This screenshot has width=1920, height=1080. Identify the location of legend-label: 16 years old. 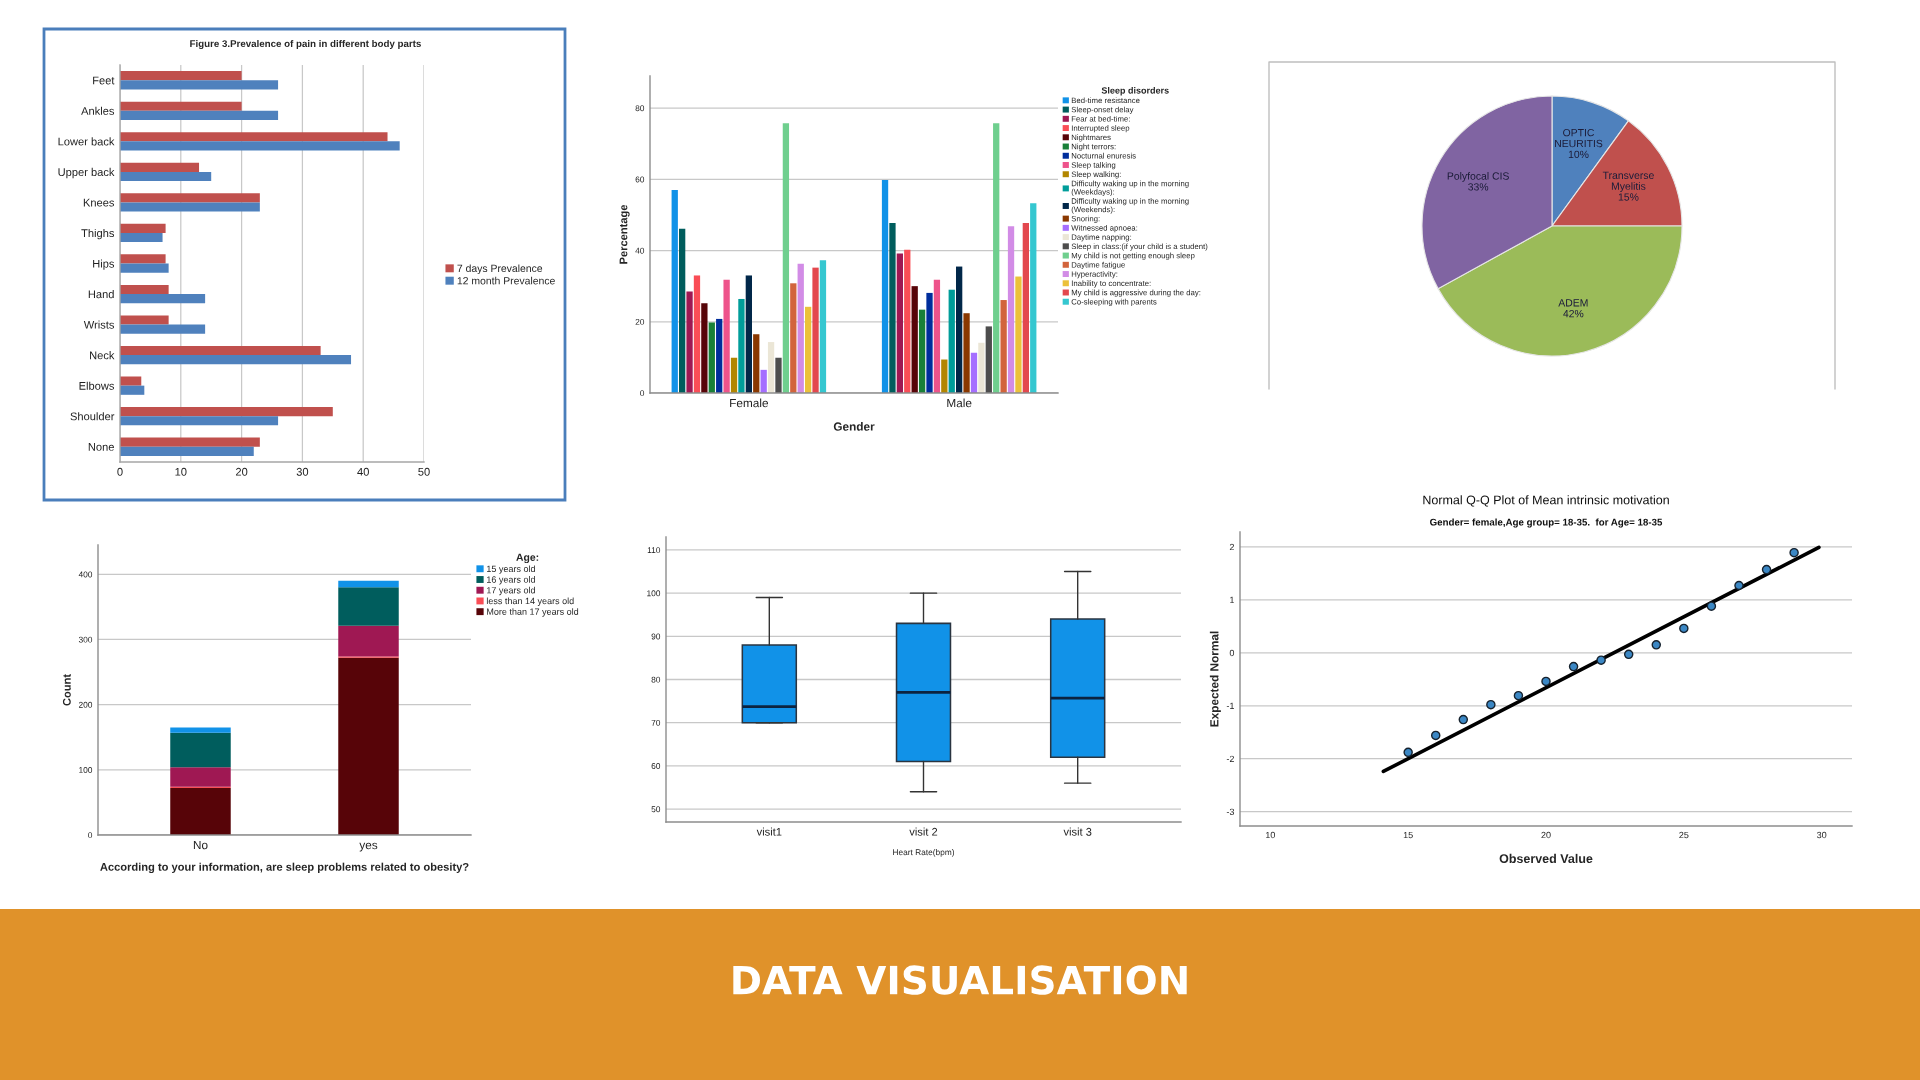
(511, 580).